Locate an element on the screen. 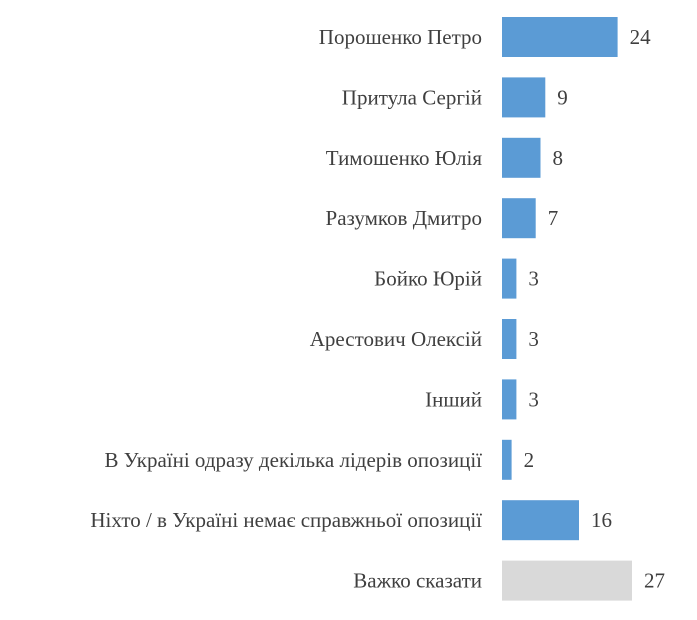 This screenshot has width=697, height=620. category-label-7: Інший is located at coordinates (453, 399).